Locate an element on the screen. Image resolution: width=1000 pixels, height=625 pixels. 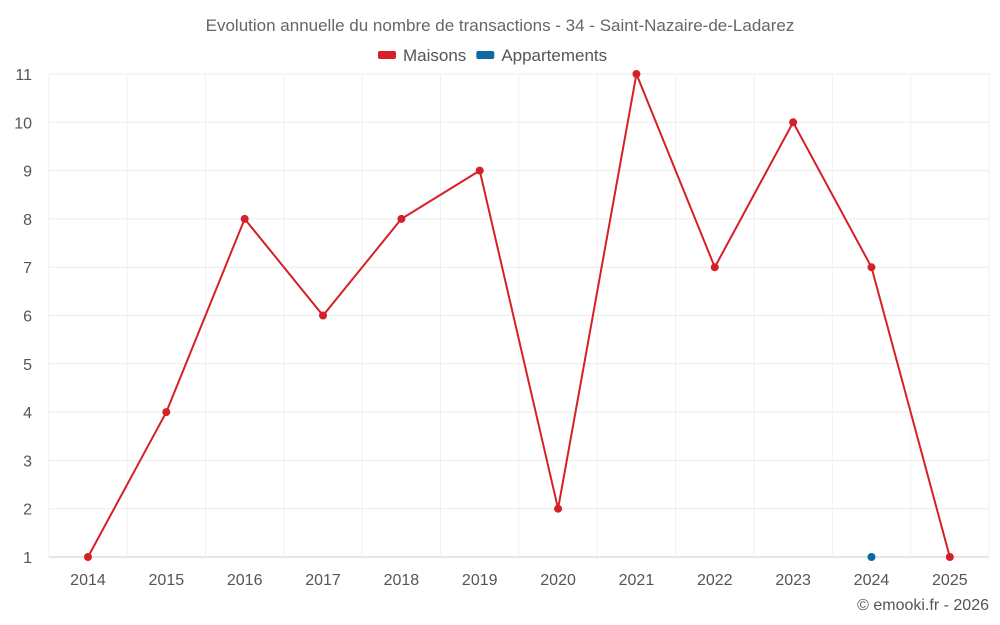
y-tick-label: 1 is located at coordinates (27, 558).